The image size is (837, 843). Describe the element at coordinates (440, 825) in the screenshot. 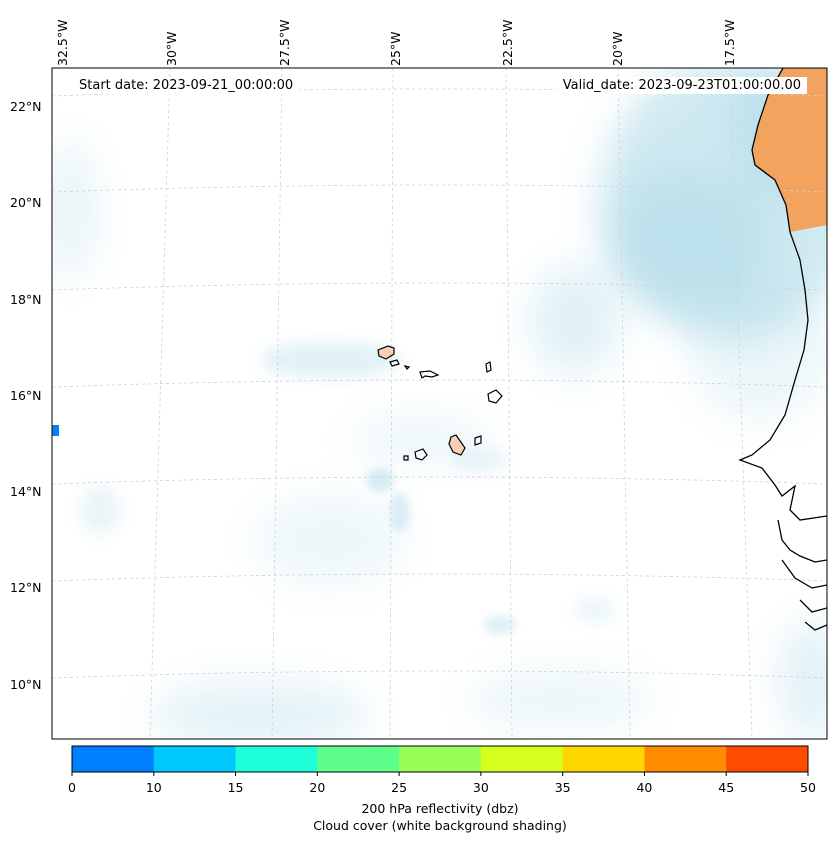

I see `colorbar-sublabel: Cloud cover (white background shading)` at that location.